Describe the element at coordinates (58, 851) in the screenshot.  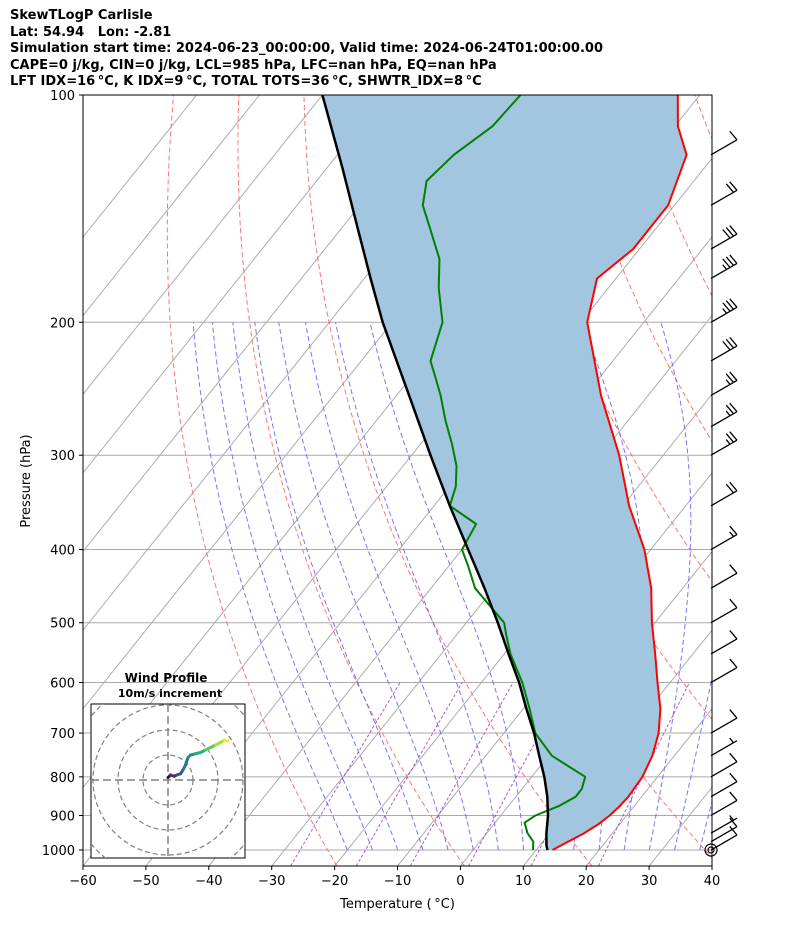
I see `y-tick-label: 1000` at that location.